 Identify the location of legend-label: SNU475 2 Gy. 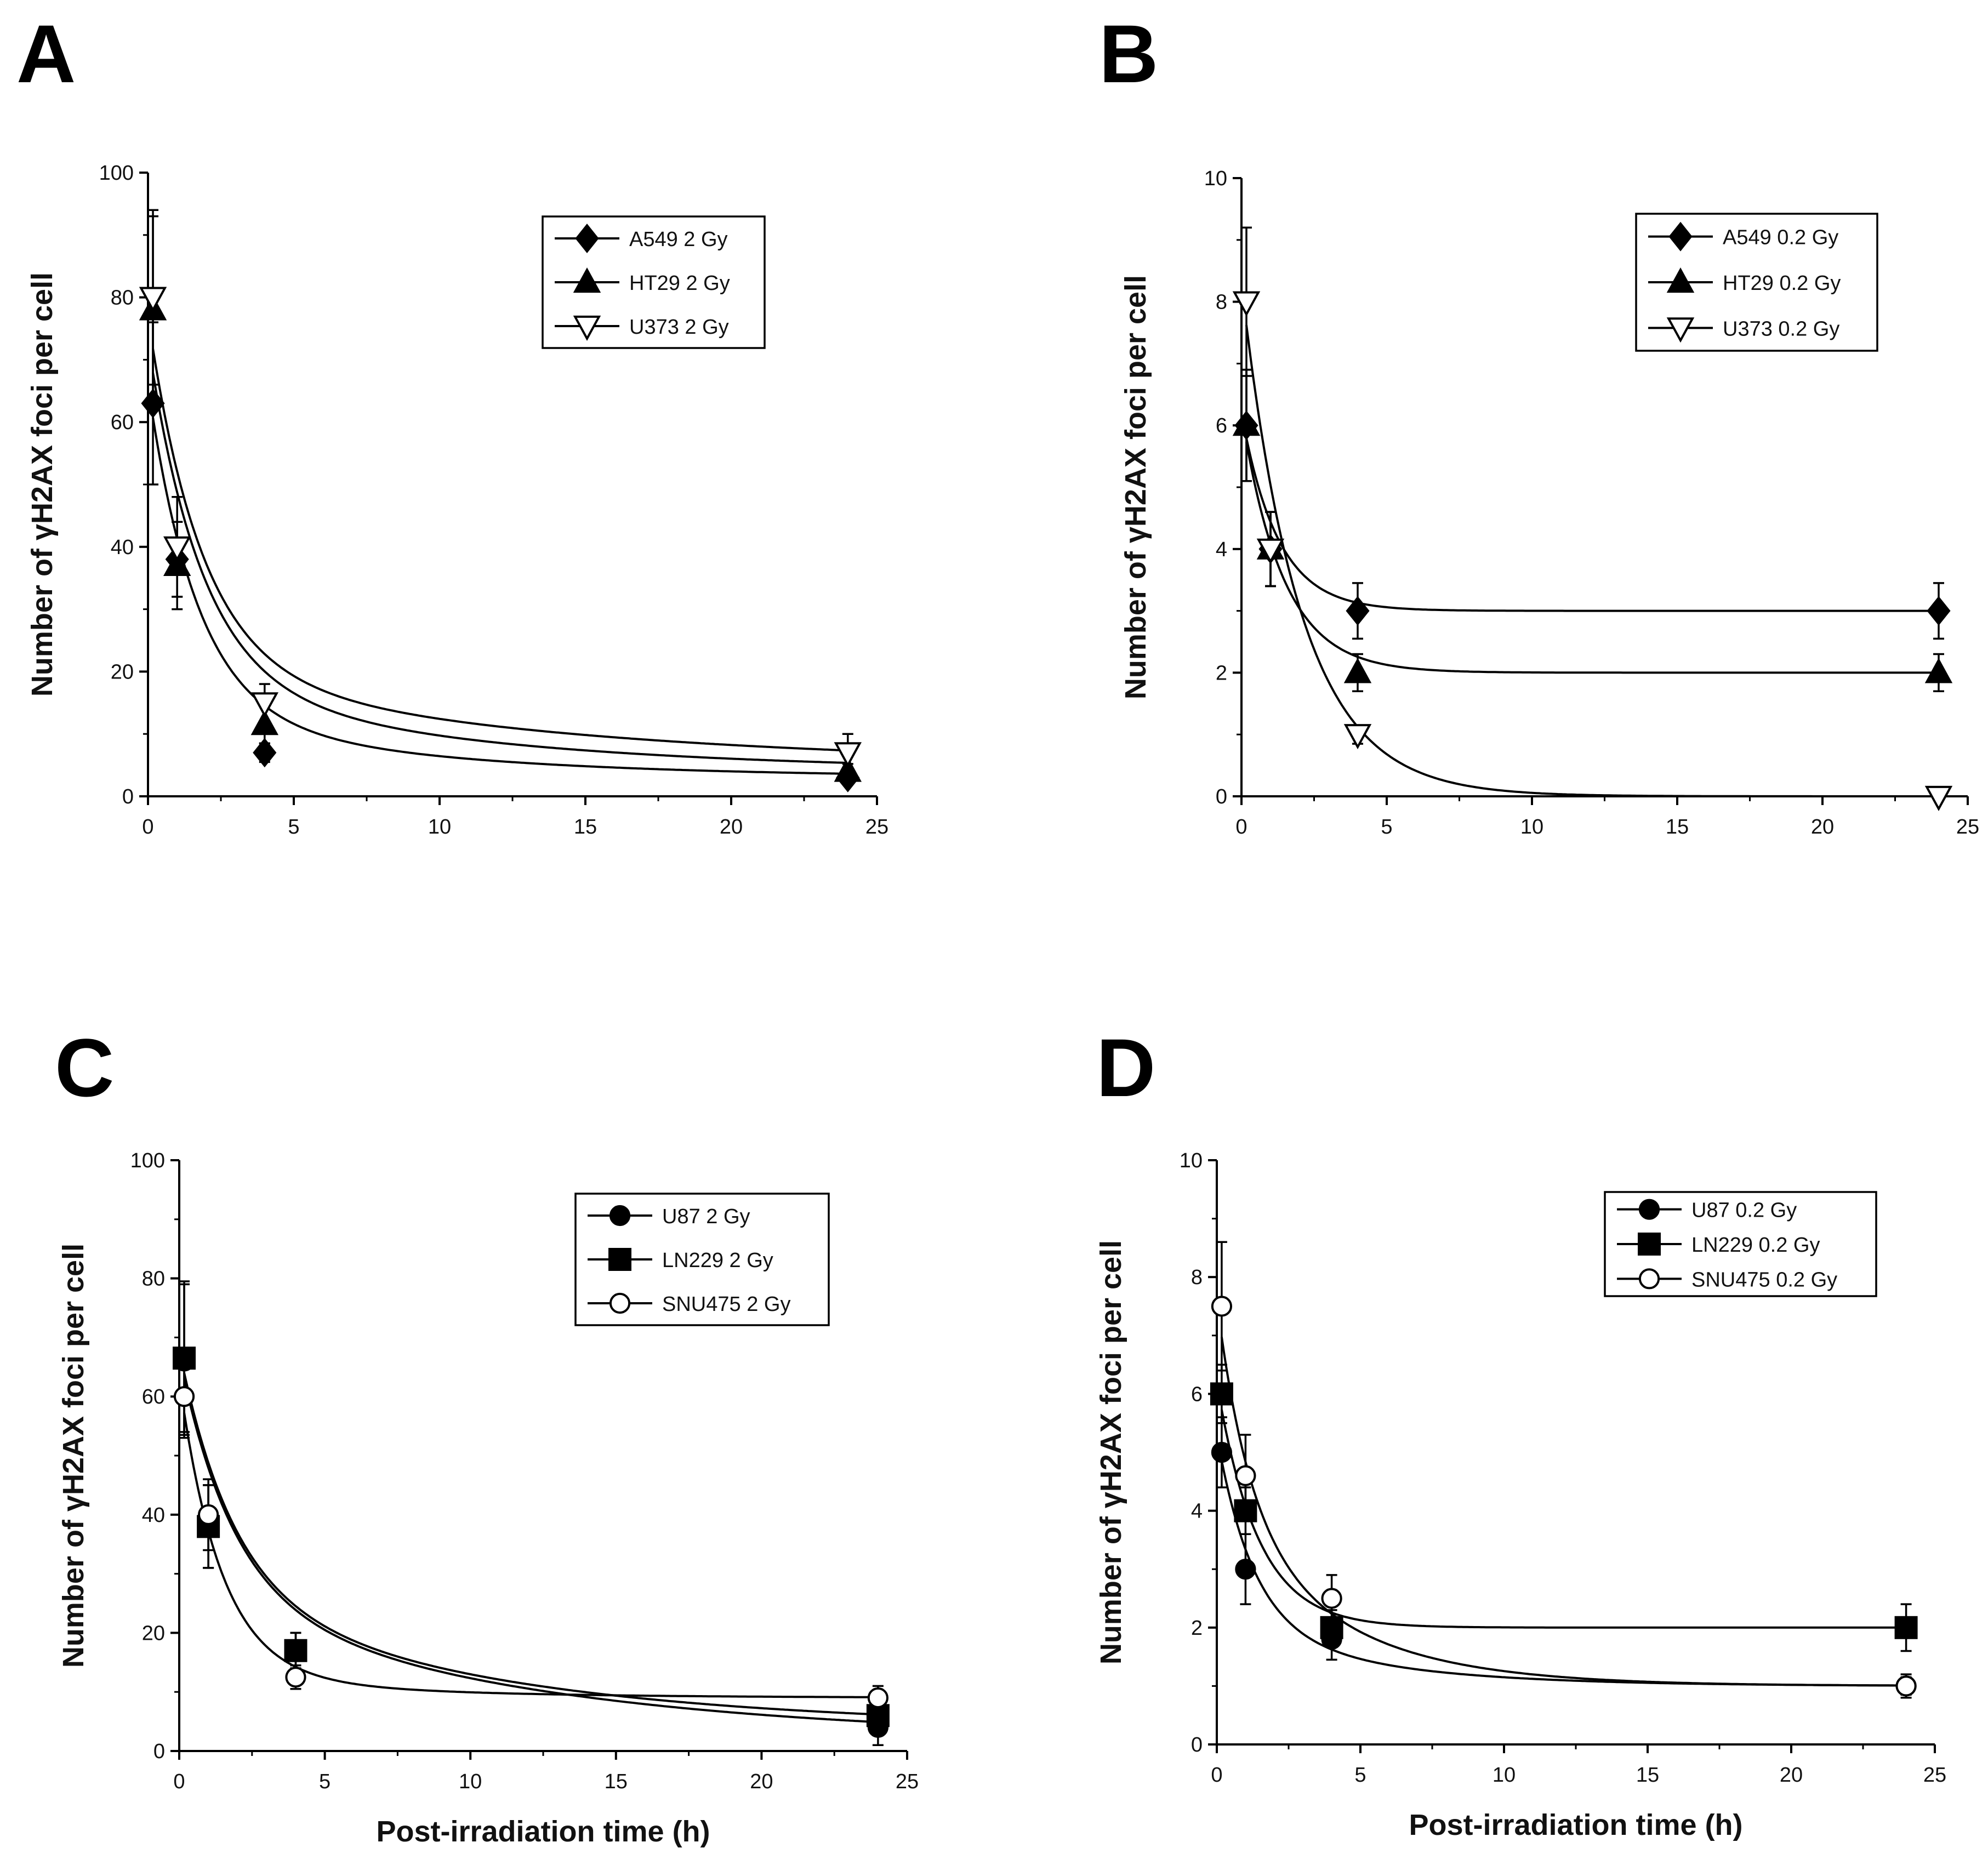
(726, 1304).